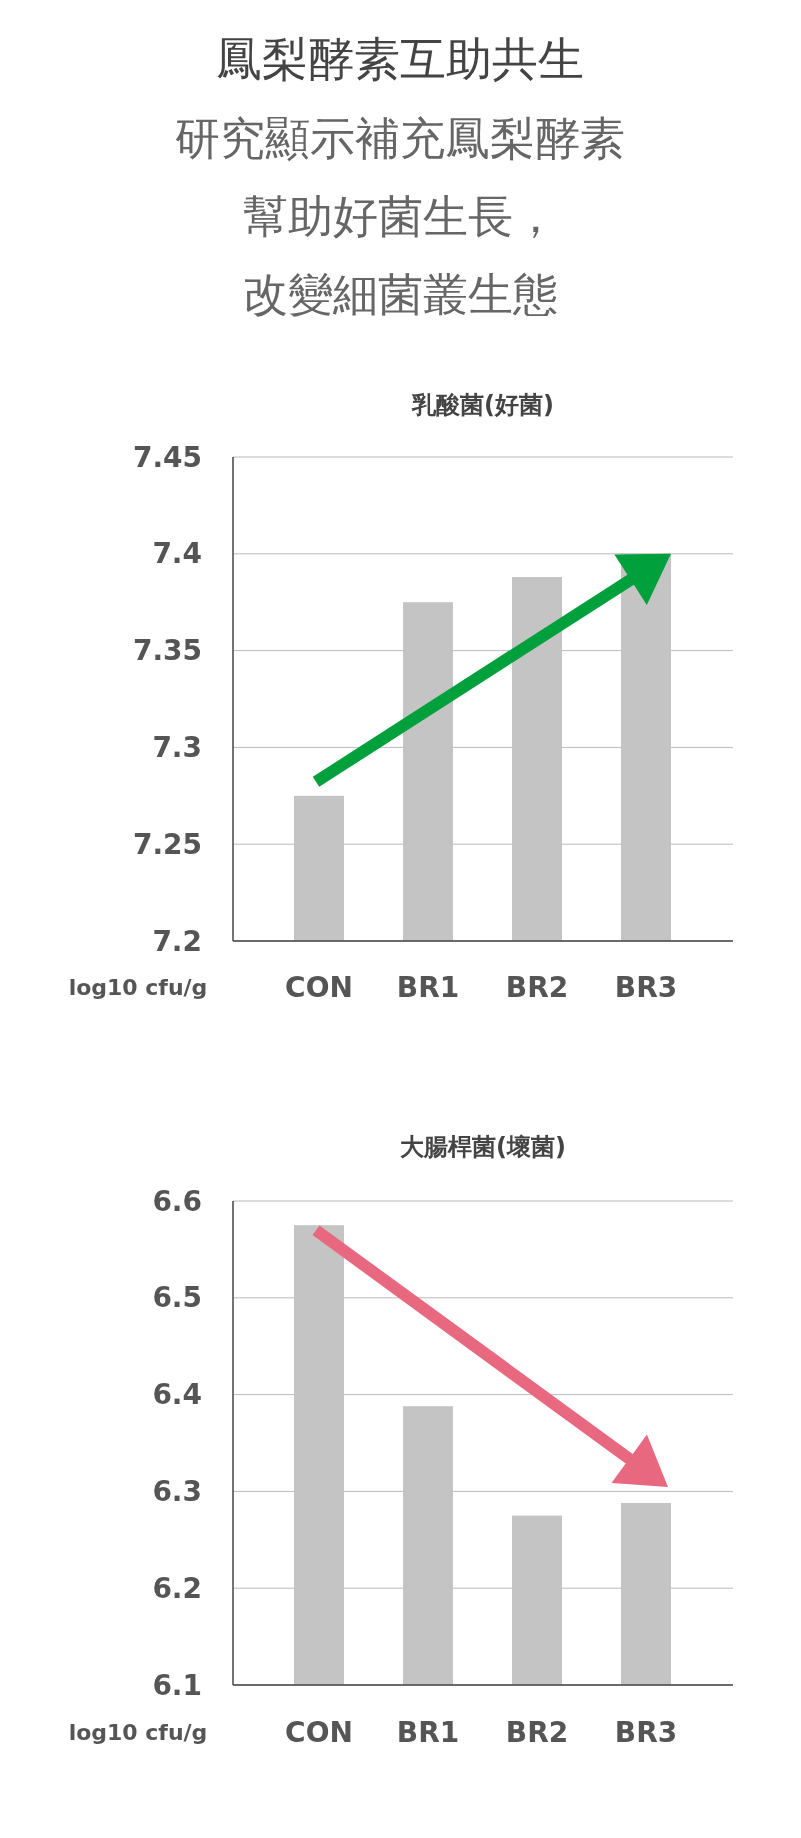 The height and width of the screenshot is (1838, 801). I want to click on text: 大腸桿菌(壞菌), so click(483, 1147).